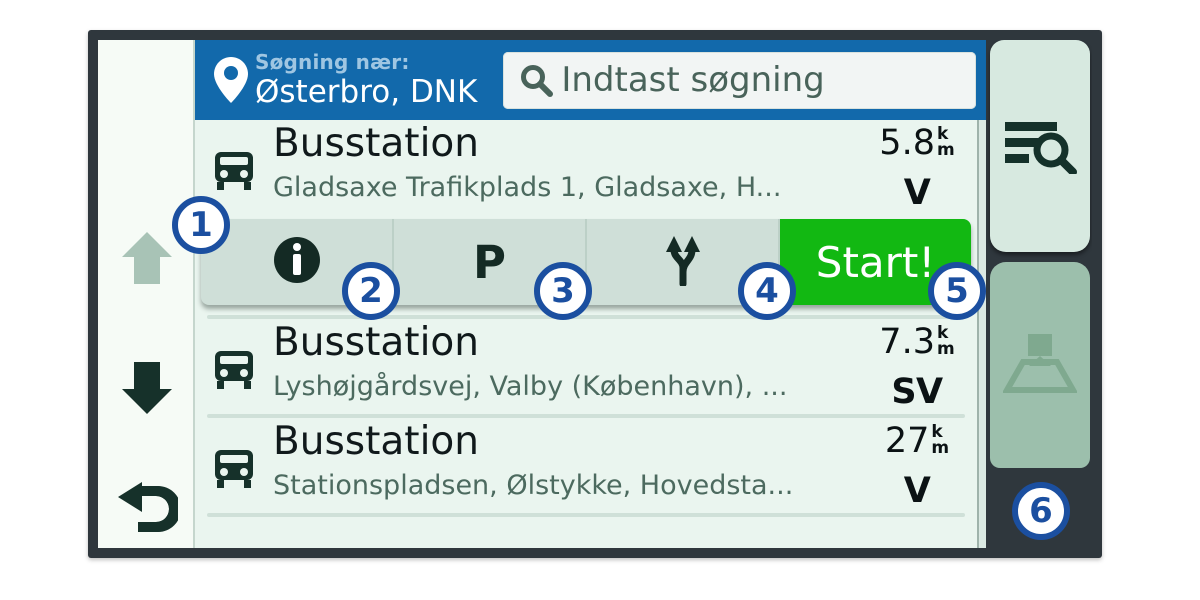 Image resolution: width=1200 pixels, height=600 pixels. I want to click on search-near-block: Søgning nær: Østerbro, DNK, so click(366, 79).